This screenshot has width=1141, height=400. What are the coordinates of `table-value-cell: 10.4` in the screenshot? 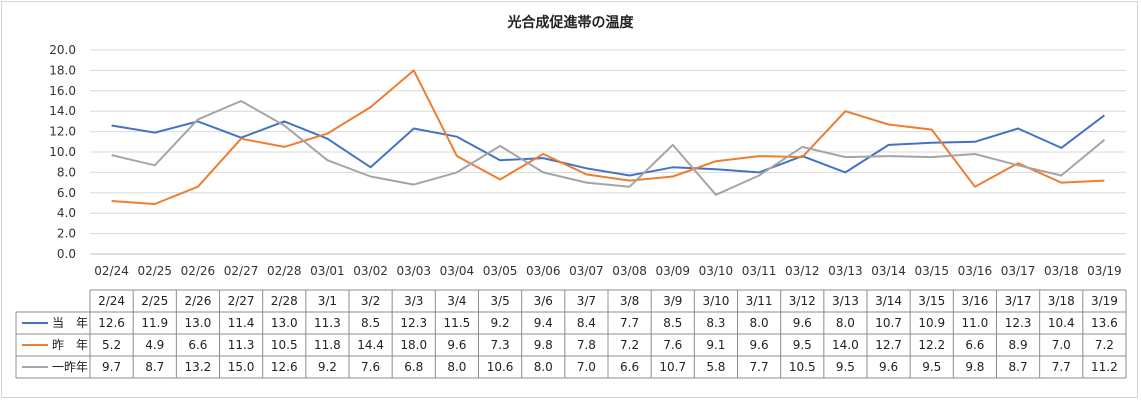 It's located at (1061, 323).